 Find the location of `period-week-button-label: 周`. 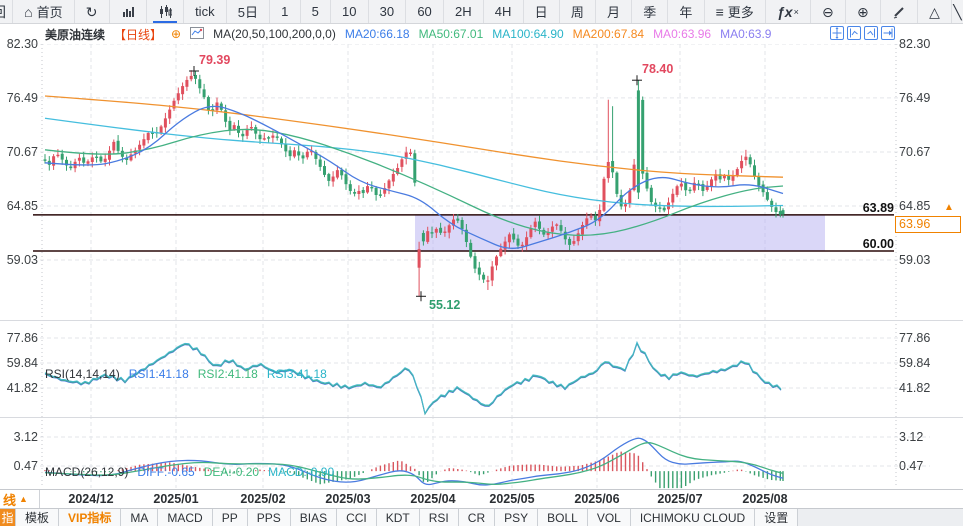

period-week-button-label: 周 is located at coordinates (577, 12).